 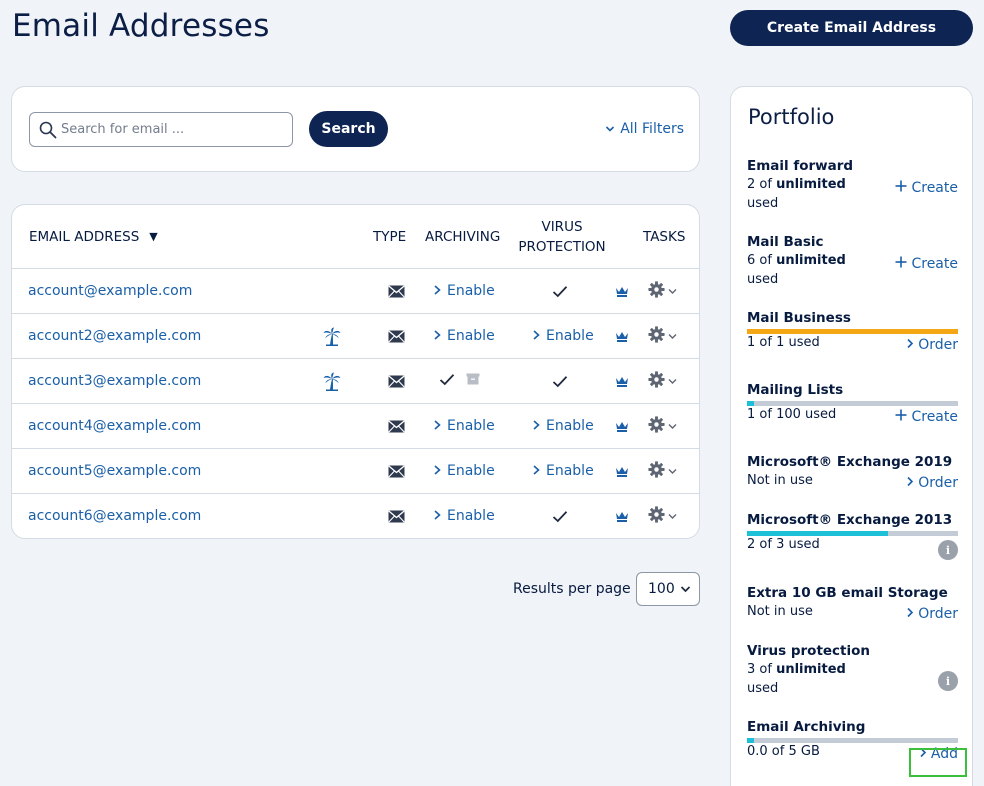 What do you see at coordinates (852, 740) in the screenshot?
I see `portfolio-item: Email Archiving 0.0 of 5 GB Add` at bounding box center [852, 740].